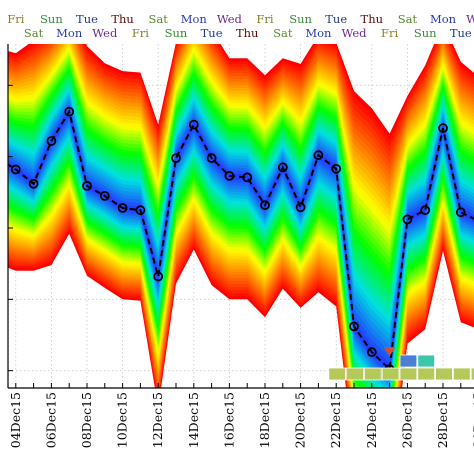 The image size is (474, 474). Describe the element at coordinates (50, 420) in the screenshot. I see `x-tick-label: 06Dec15` at that location.